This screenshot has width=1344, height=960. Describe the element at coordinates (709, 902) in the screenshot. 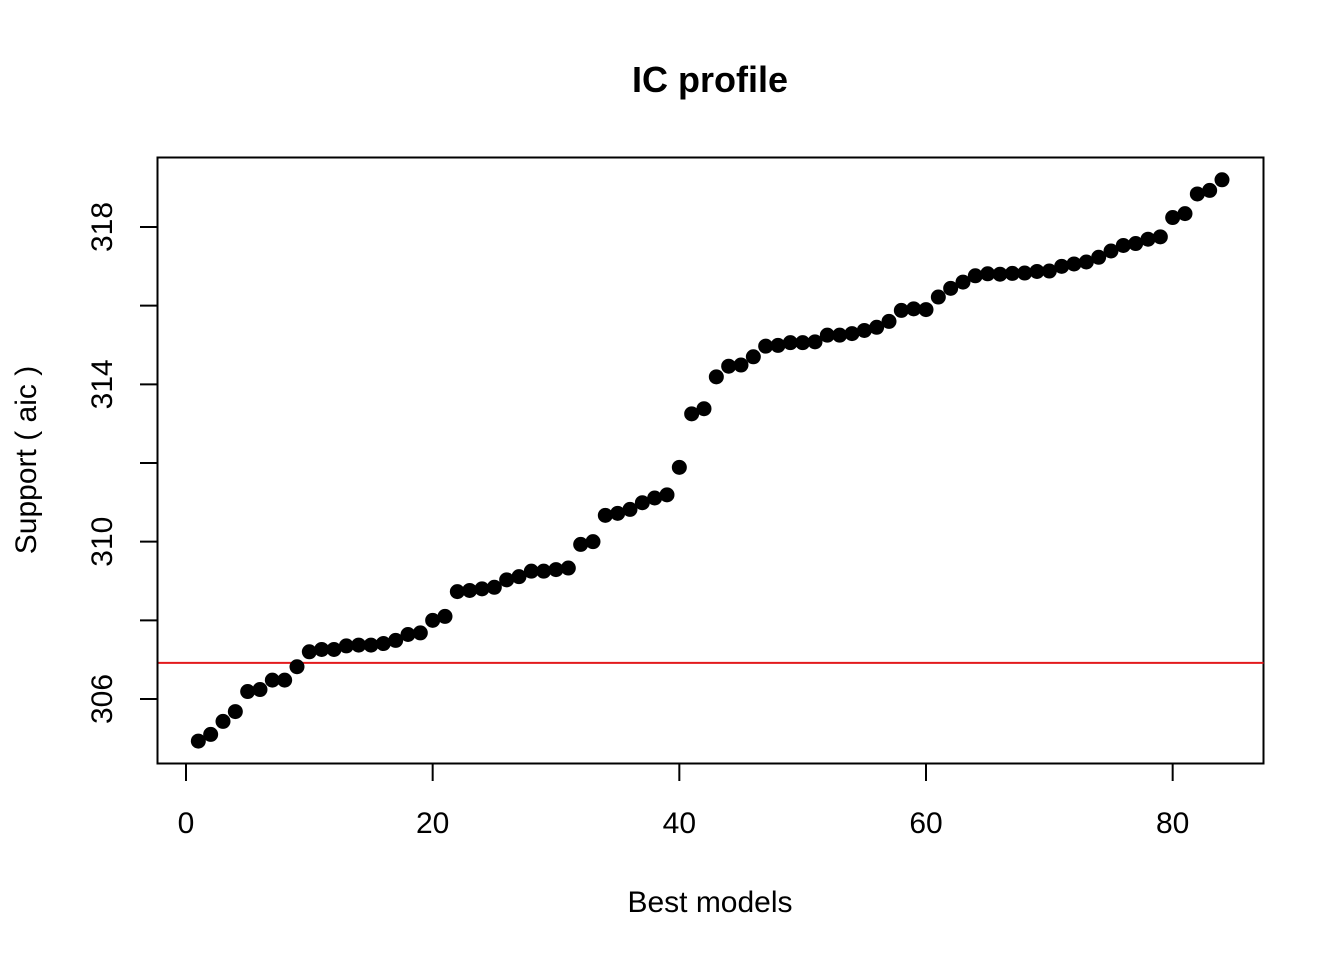

I see `x-axis-label: Best models` at that location.